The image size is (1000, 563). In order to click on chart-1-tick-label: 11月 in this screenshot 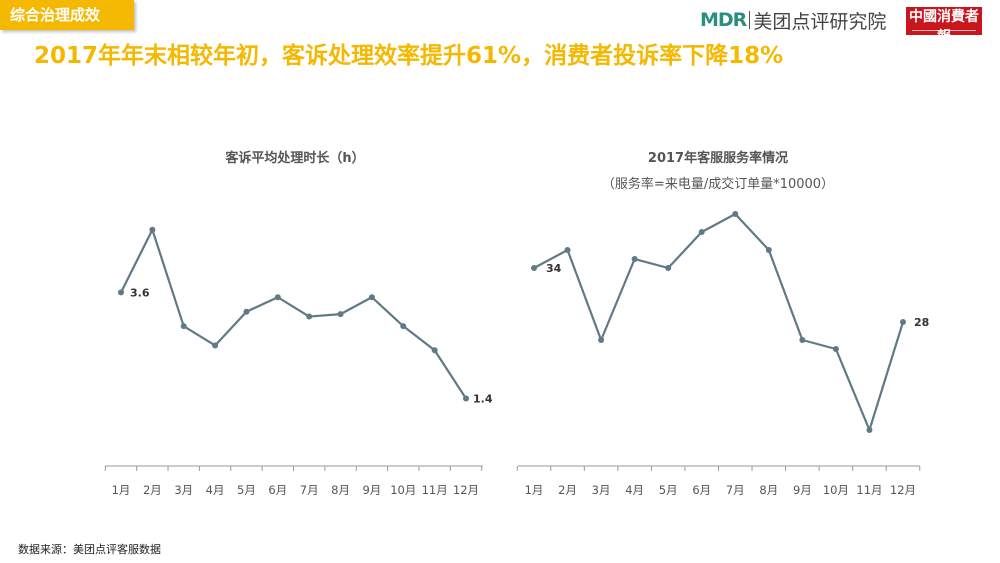, I will do `click(435, 490)`.